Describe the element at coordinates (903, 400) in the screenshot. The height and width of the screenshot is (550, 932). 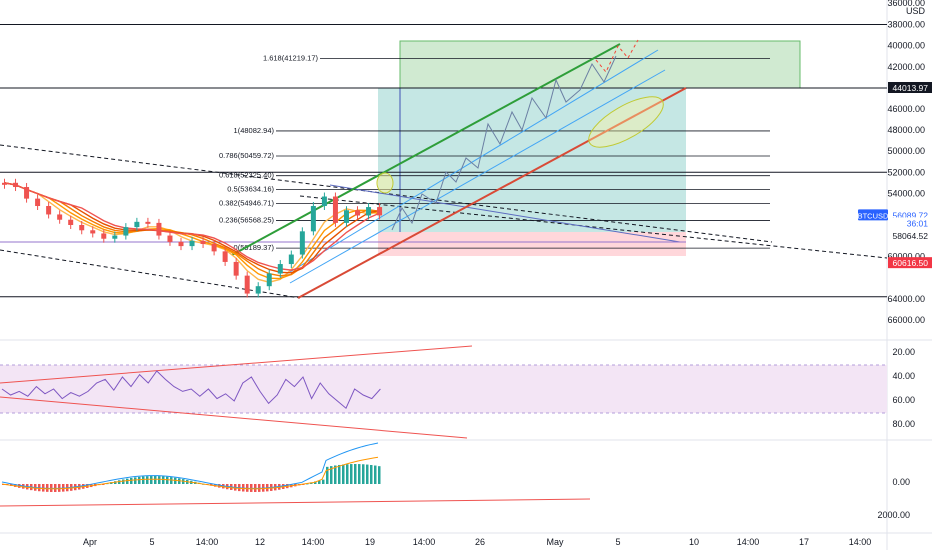
I see `rsi-tick-2: 60.00` at that location.